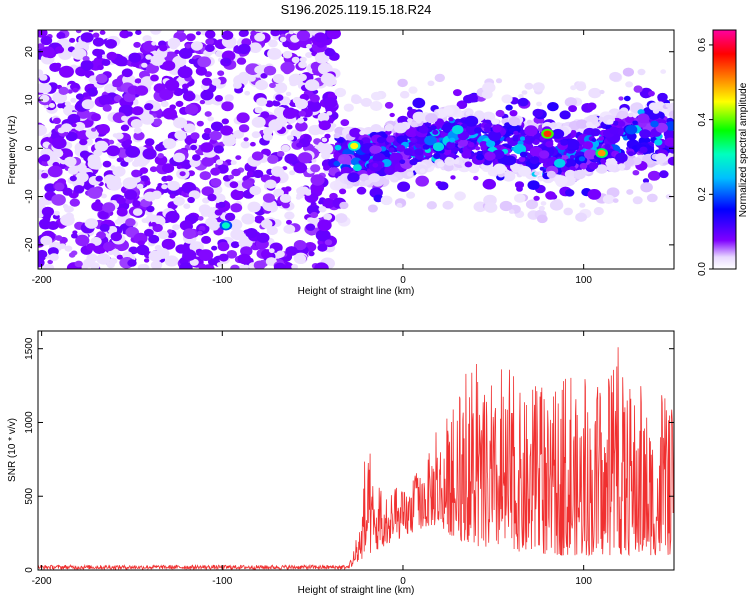 Image resolution: width=750 pixels, height=600 pixels. Describe the element at coordinates (592, 106) in the screenshot. I see `heatmap-cell-1943` at that location.